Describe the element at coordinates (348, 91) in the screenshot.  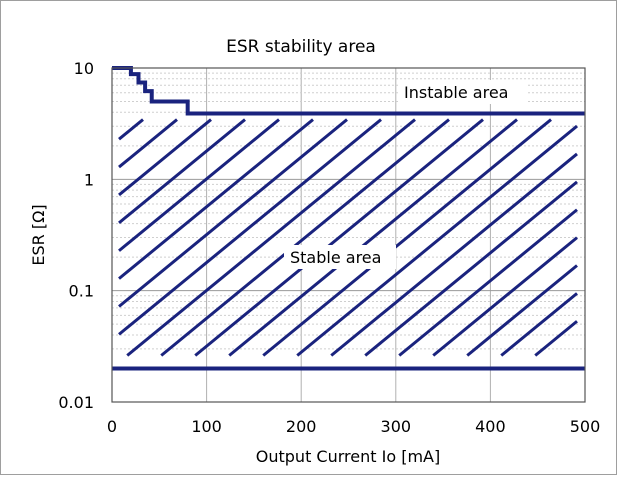
I see `upper-esr-limit-line` at that location.